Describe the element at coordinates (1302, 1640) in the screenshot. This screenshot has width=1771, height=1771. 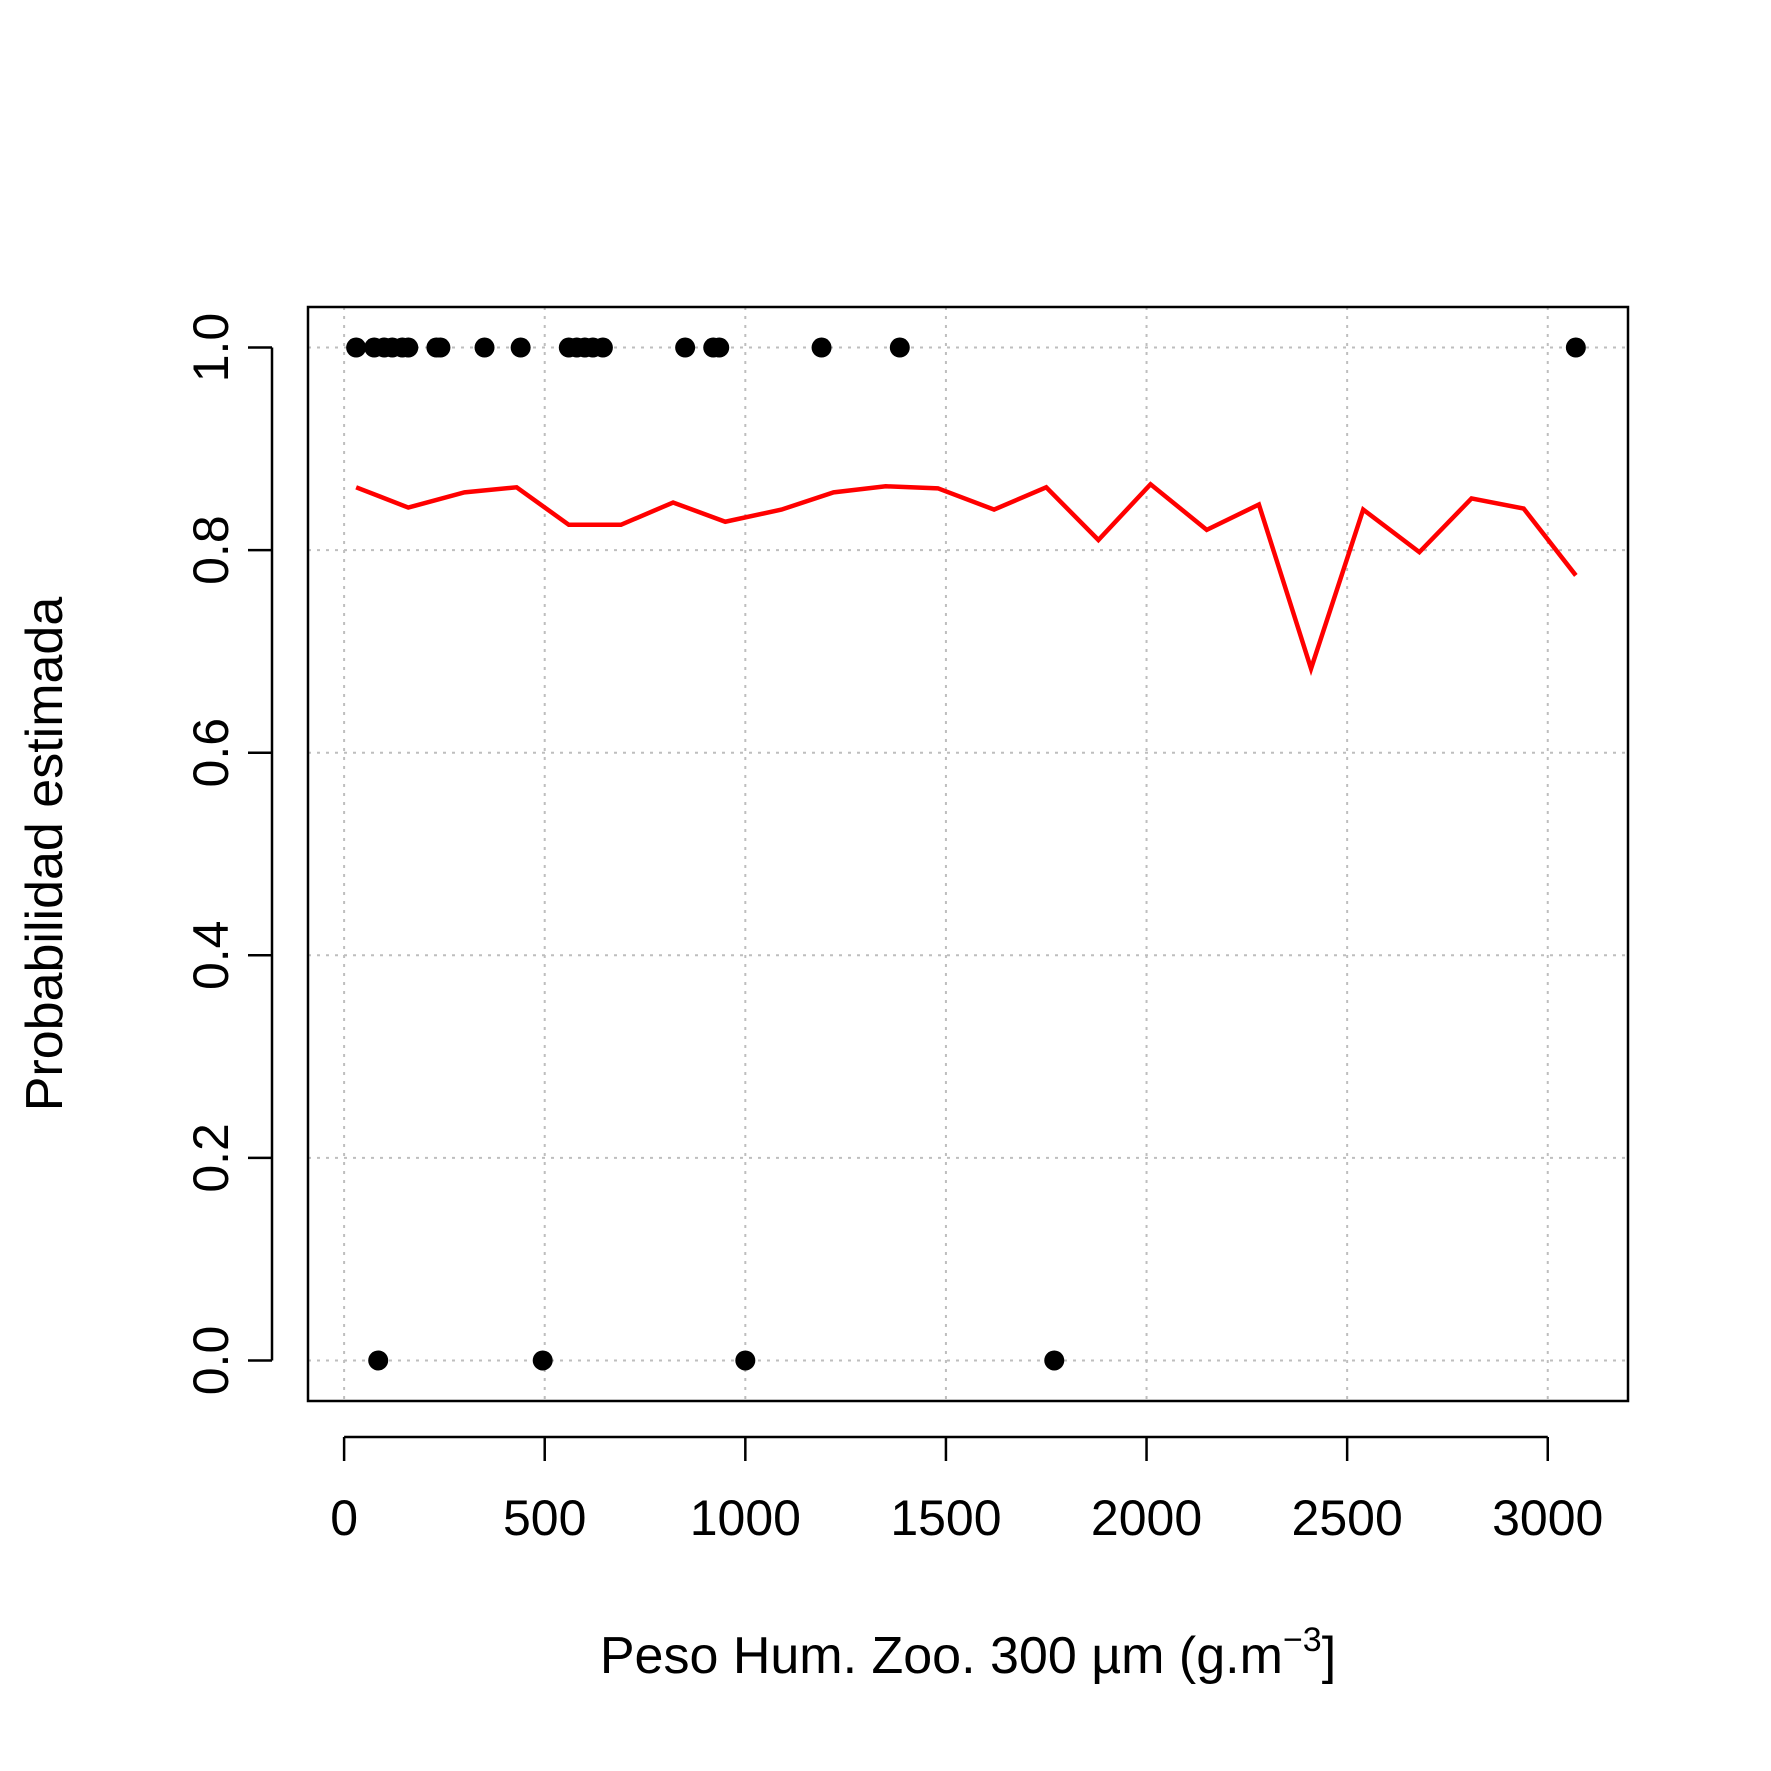
I see `x-axis-title-superscript: −3` at that location.